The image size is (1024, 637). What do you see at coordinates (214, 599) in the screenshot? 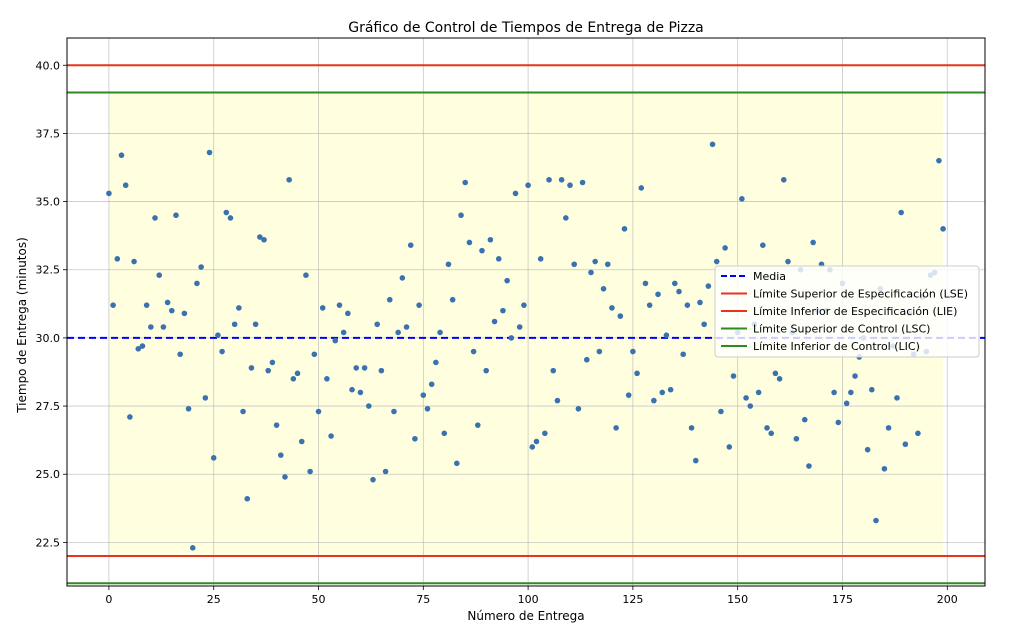
I see `x-tick-label: 25` at bounding box center [214, 599].